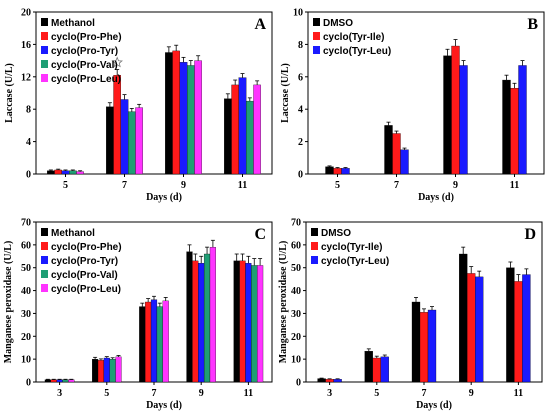  Describe the element at coordinates (9, 93) in the screenshot. I see `y-axis-label: Laccase (U/L)` at that location.